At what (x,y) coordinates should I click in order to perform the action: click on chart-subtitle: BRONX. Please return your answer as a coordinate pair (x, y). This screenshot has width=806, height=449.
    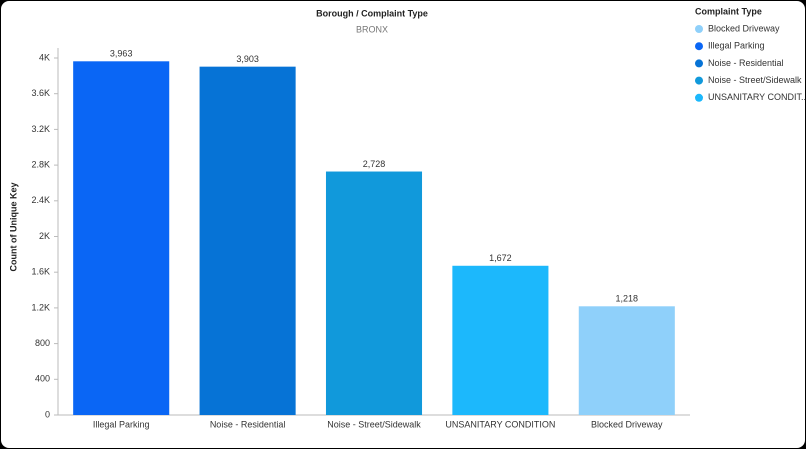
    Looking at the image, I should click on (372, 29).